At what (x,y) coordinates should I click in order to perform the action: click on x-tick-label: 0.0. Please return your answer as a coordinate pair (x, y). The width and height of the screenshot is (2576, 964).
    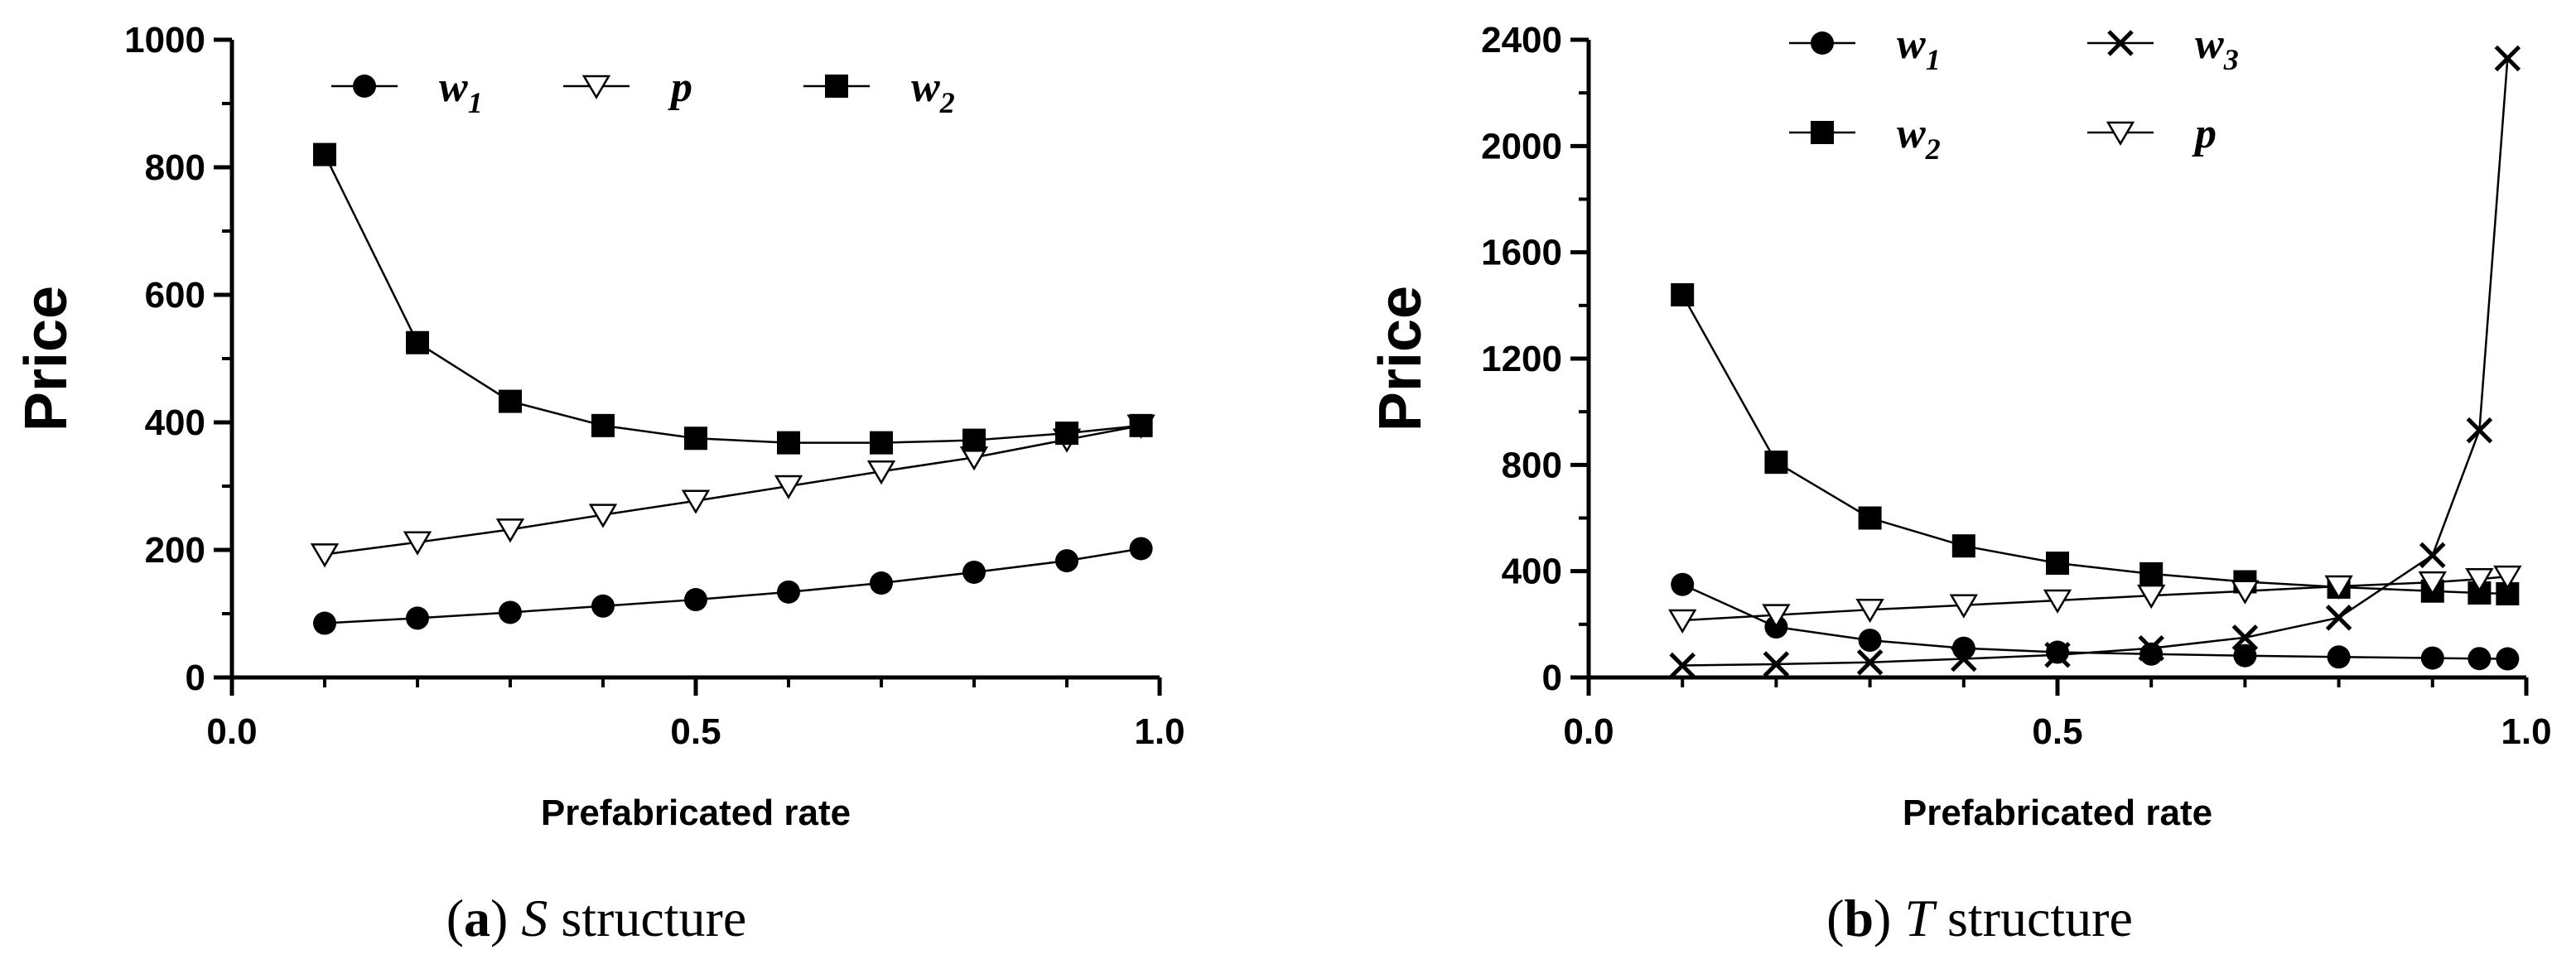
    Looking at the image, I should click on (232, 731).